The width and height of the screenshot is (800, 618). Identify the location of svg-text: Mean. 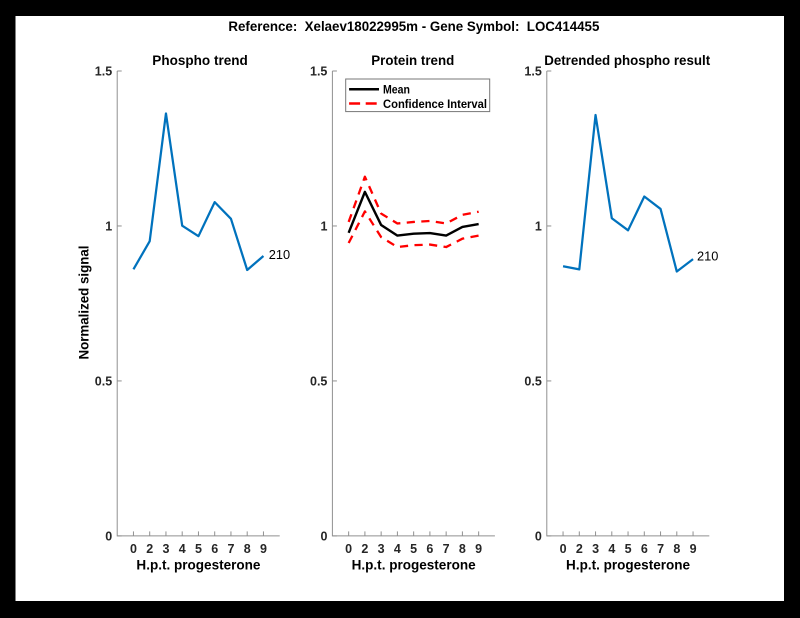
(396, 90).